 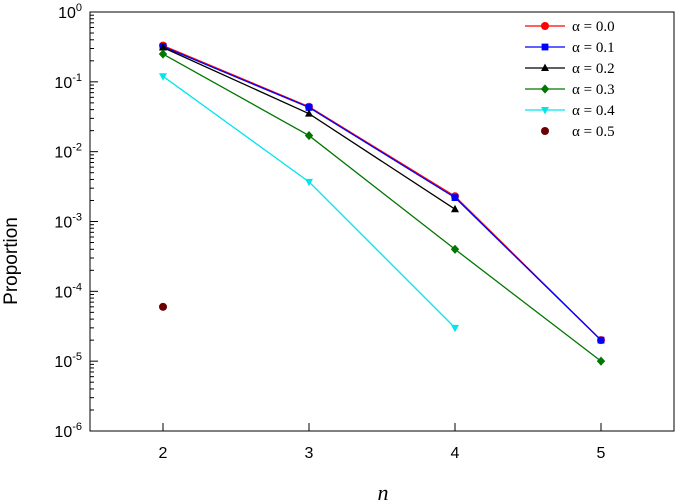 What do you see at coordinates (570, 48) in the screenshot?
I see `legend-entry: α = 0.1` at bounding box center [570, 48].